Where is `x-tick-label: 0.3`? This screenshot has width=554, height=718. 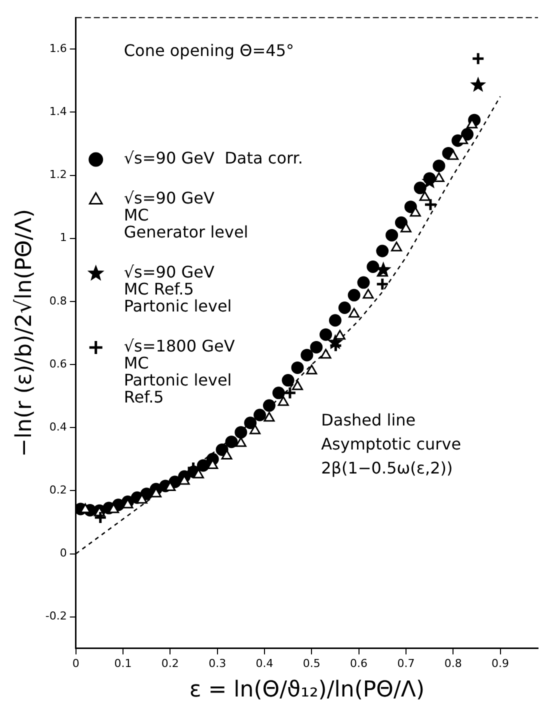 x-tick-label: 0.3 is located at coordinates (217, 663).